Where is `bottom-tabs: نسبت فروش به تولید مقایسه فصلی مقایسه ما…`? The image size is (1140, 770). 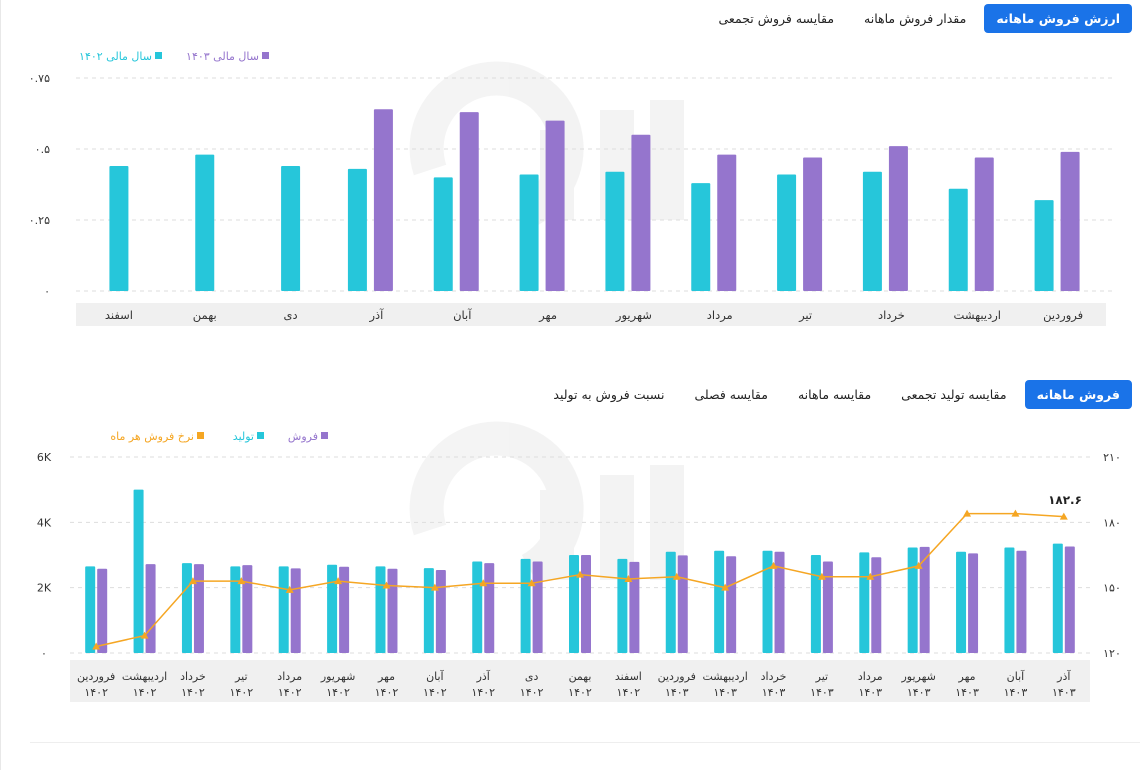
bottom-tabs: نسبت فروش به تولید مقایسه فصلی مقایسه ما… is located at coordinates (836, 394).